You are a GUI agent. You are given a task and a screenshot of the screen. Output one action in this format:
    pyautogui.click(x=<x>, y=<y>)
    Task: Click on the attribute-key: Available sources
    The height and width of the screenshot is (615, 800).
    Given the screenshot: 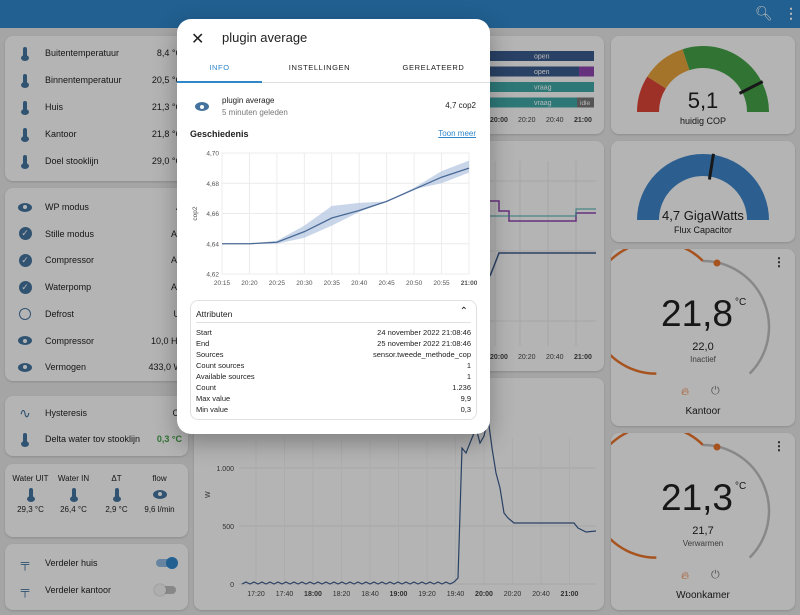 What is the action you would take?
    pyautogui.click(x=225, y=376)
    